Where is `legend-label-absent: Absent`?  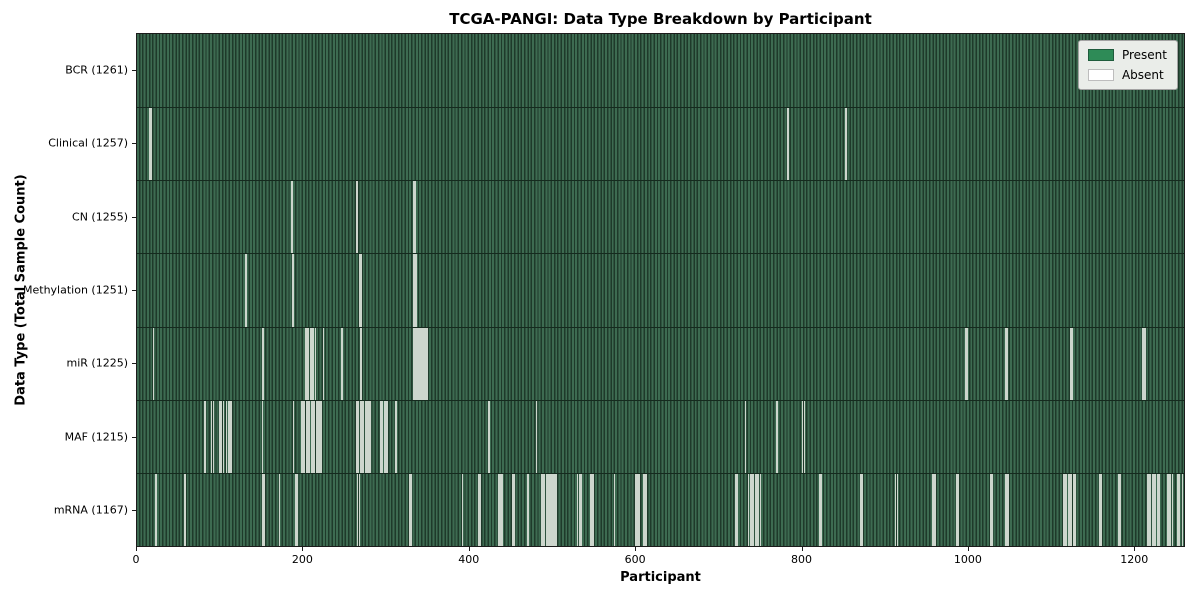 legend-label-absent: Absent is located at coordinates (1142, 75).